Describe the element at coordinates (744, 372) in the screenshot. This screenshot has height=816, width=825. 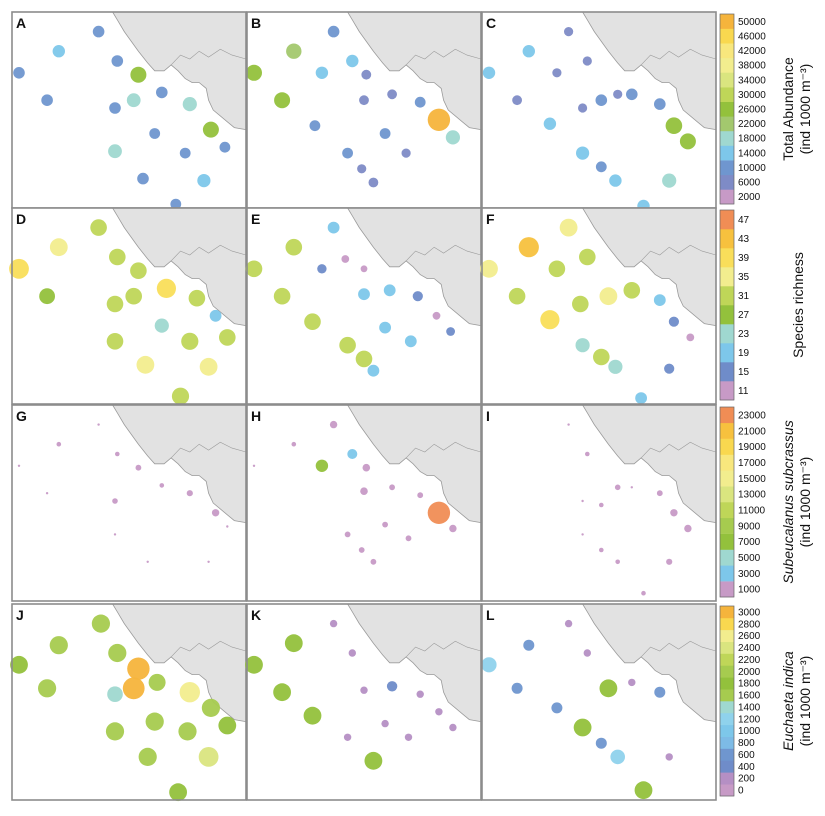
I see `colorbar-tick-label: 15` at that location.